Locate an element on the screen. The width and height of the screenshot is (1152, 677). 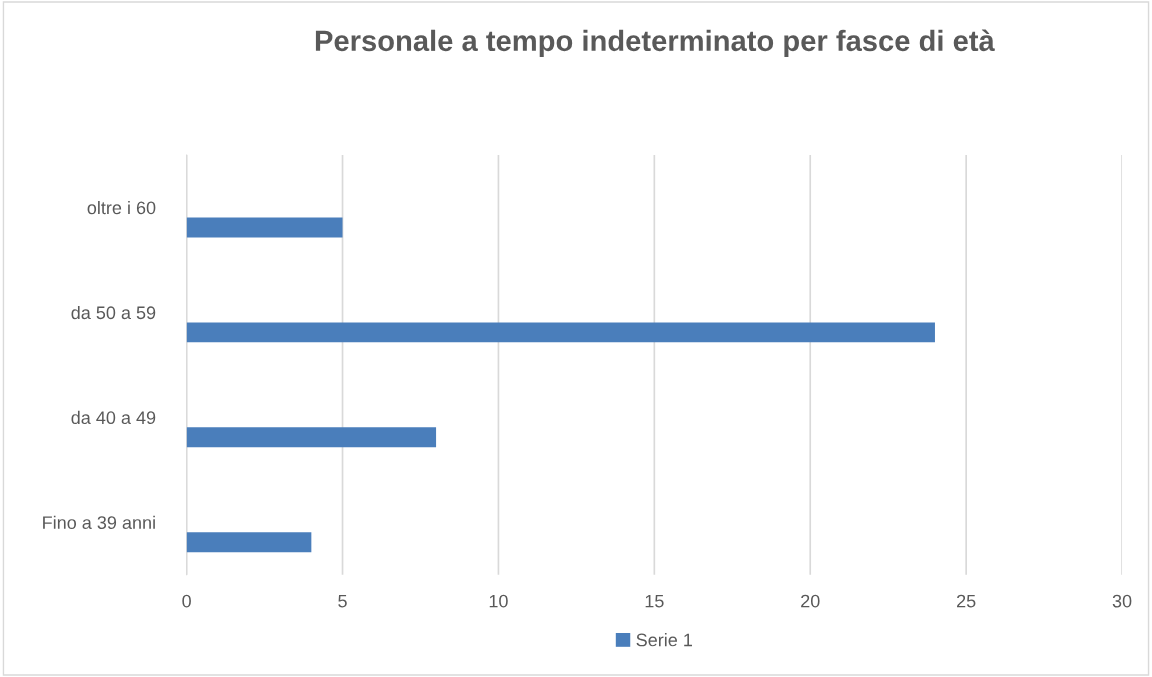
x-tick-label: 25 is located at coordinates (966, 601).